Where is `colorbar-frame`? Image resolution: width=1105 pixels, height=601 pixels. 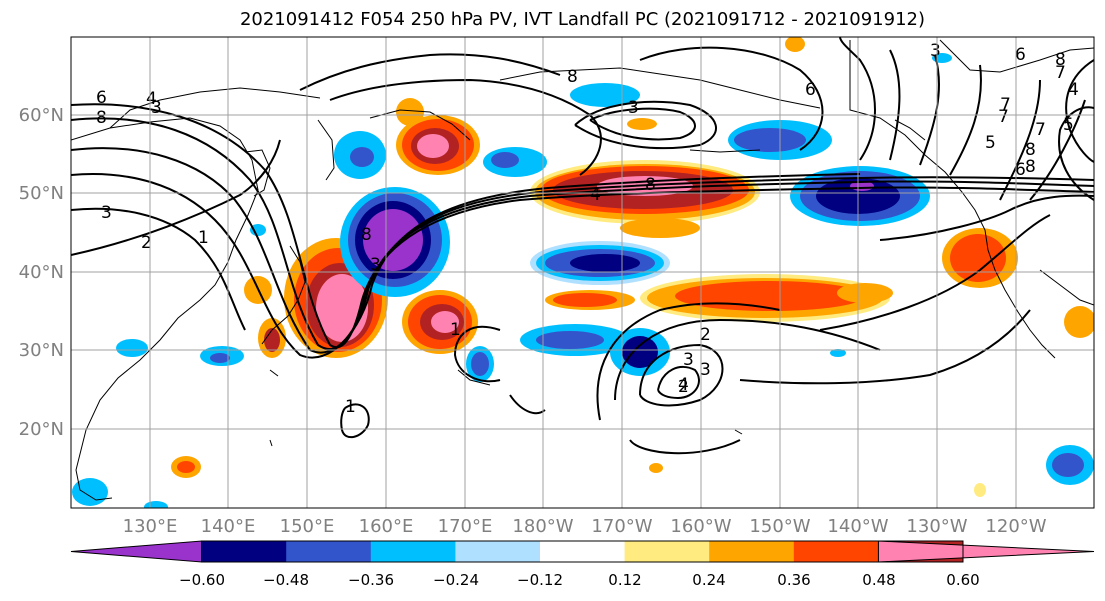
colorbar-frame is located at coordinates (582, 551).